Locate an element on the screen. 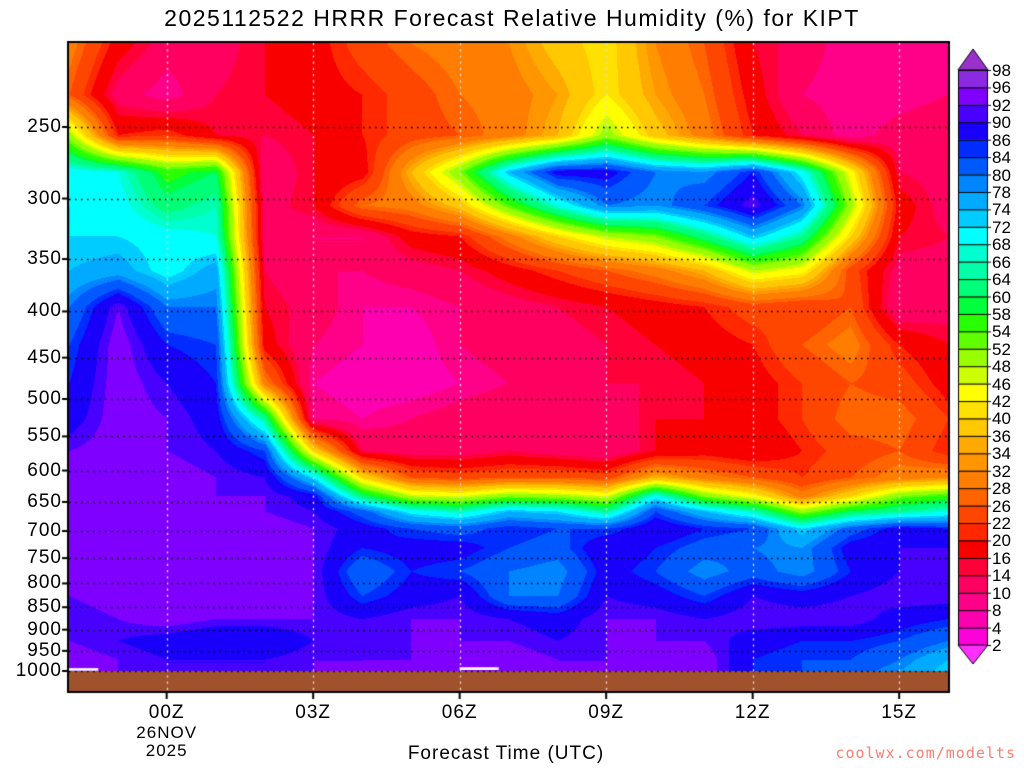 The height and width of the screenshot is (768, 1024). y-tick-label: 600 is located at coordinates (44, 470).